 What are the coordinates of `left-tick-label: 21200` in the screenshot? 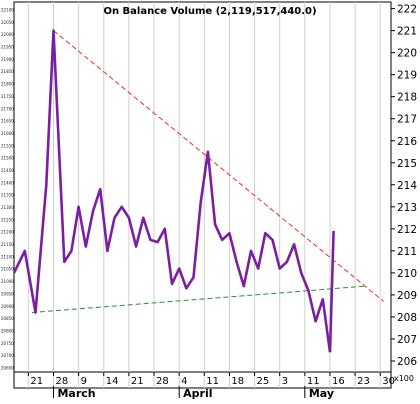 It's located at (7, 232).